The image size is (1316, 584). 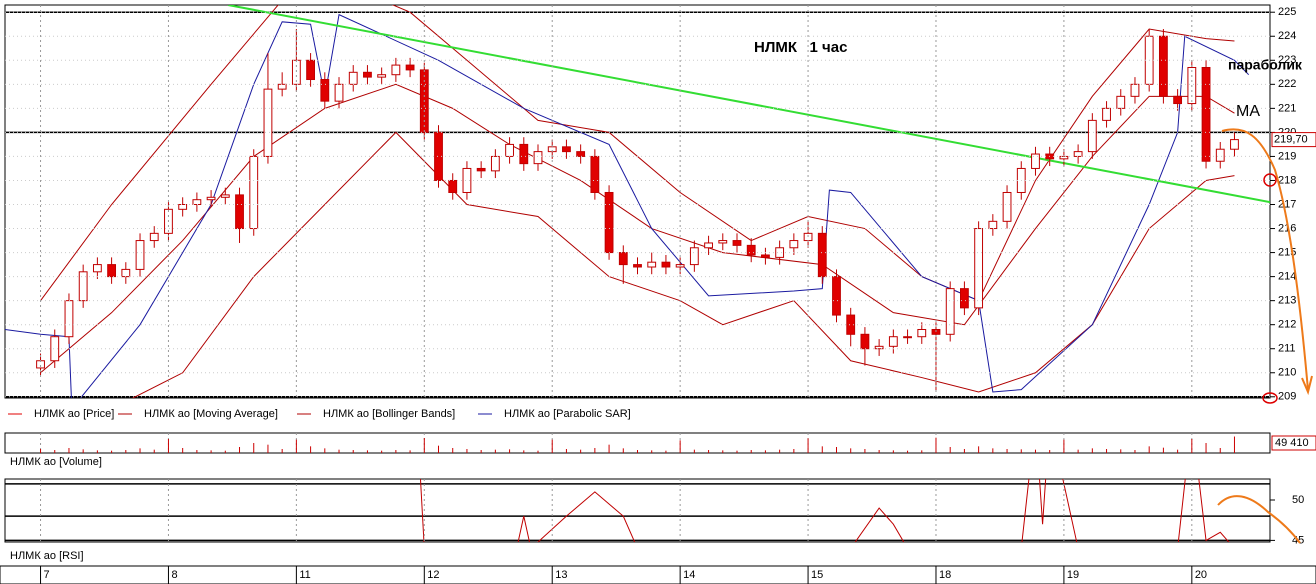 I want to click on legend-label: НЛМК ао [Bollinger Bands], so click(x=389, y=414).